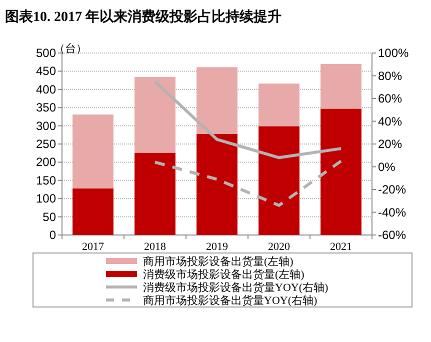  Describe the element at coordinates (235, 287) in the screenshot. I see `legend-label: 消费级市场投影设备出货量YOY(右轴)` at that location.